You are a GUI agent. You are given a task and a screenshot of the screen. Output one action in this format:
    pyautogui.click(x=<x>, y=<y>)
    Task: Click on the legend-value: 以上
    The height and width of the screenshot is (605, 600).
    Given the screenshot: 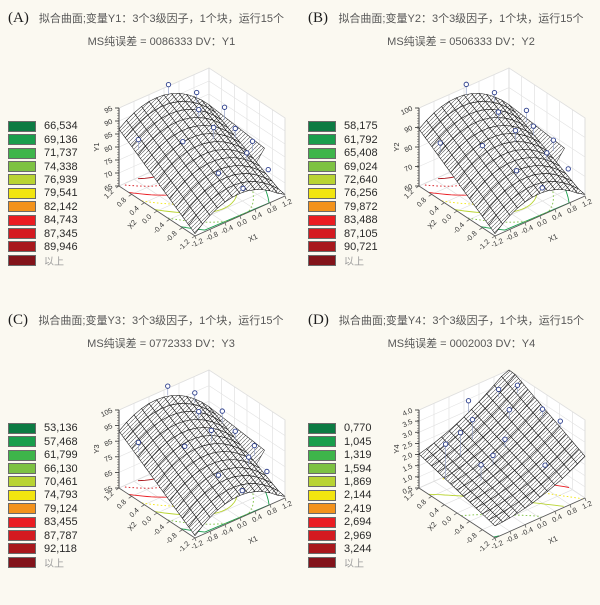 What is the action you would take?
    pyautogui.click(x=54, y=564)
    